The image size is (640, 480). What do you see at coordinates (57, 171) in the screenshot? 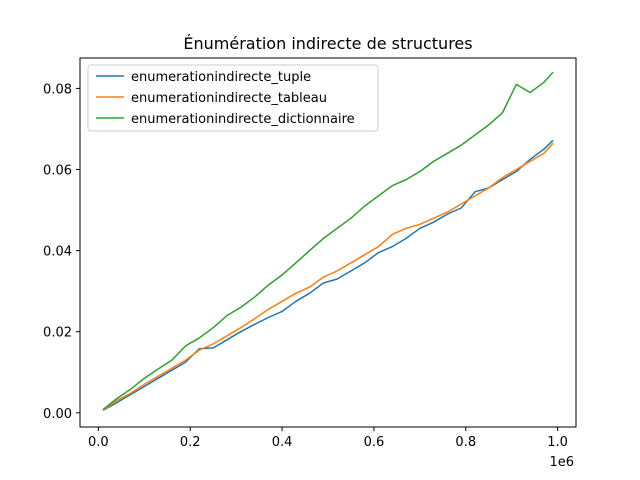
I see `y-tick-label-3: 0.06` at bounding box center [57, 171].